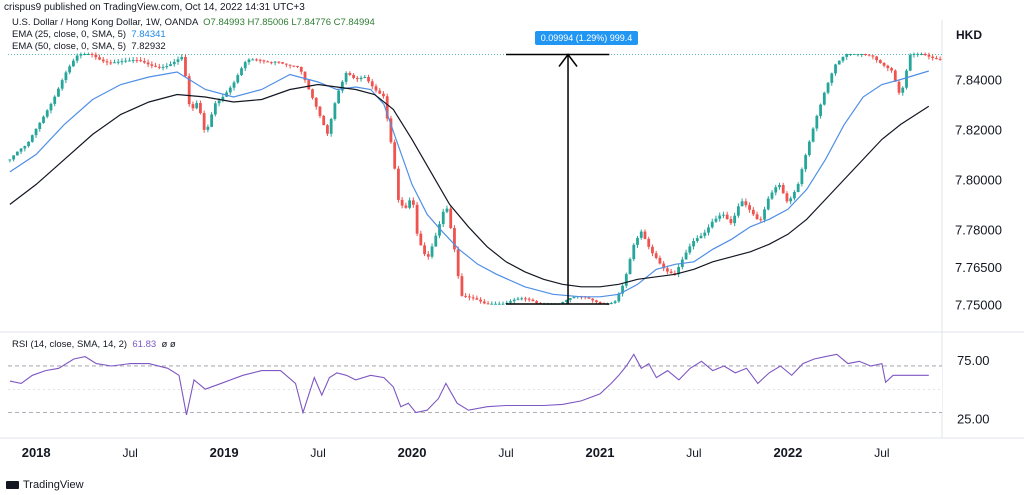  Describe the element at coordinates (45, 485) in the screenshot. I see `tradingview-footer: TradingView` at that location.